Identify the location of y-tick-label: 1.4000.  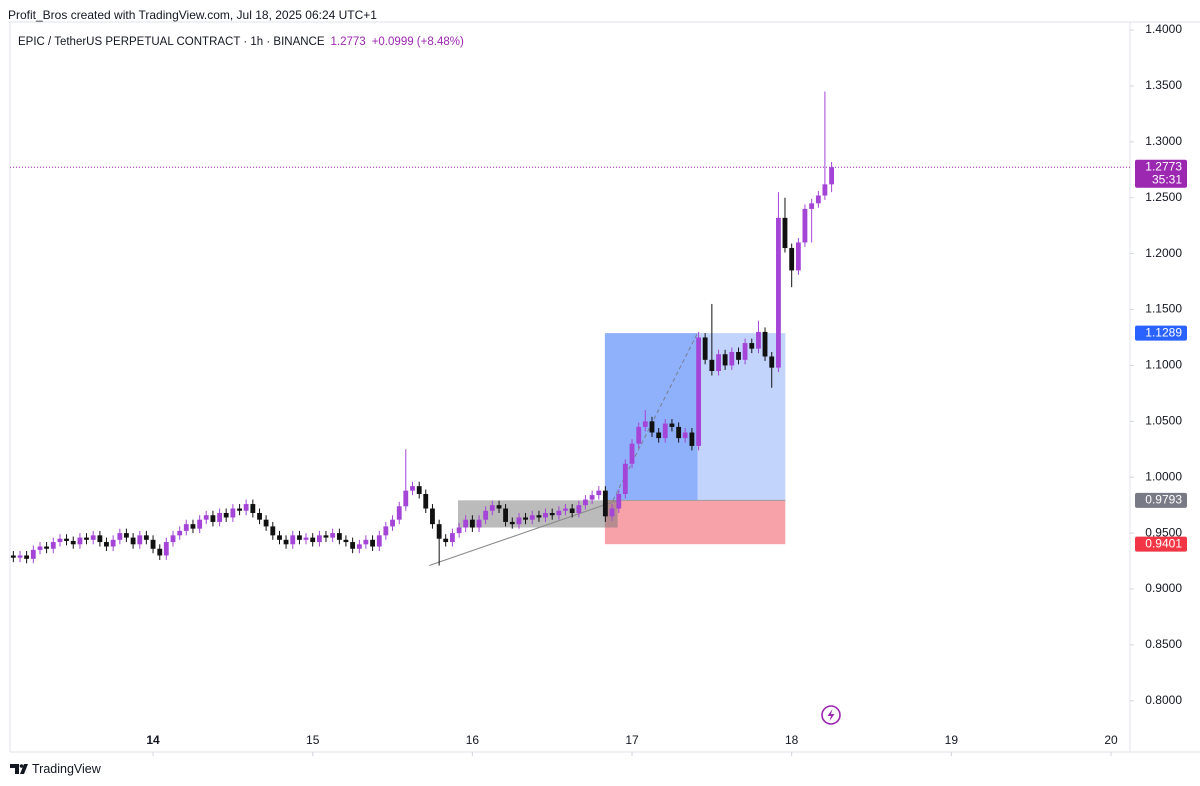
(1163, 29).